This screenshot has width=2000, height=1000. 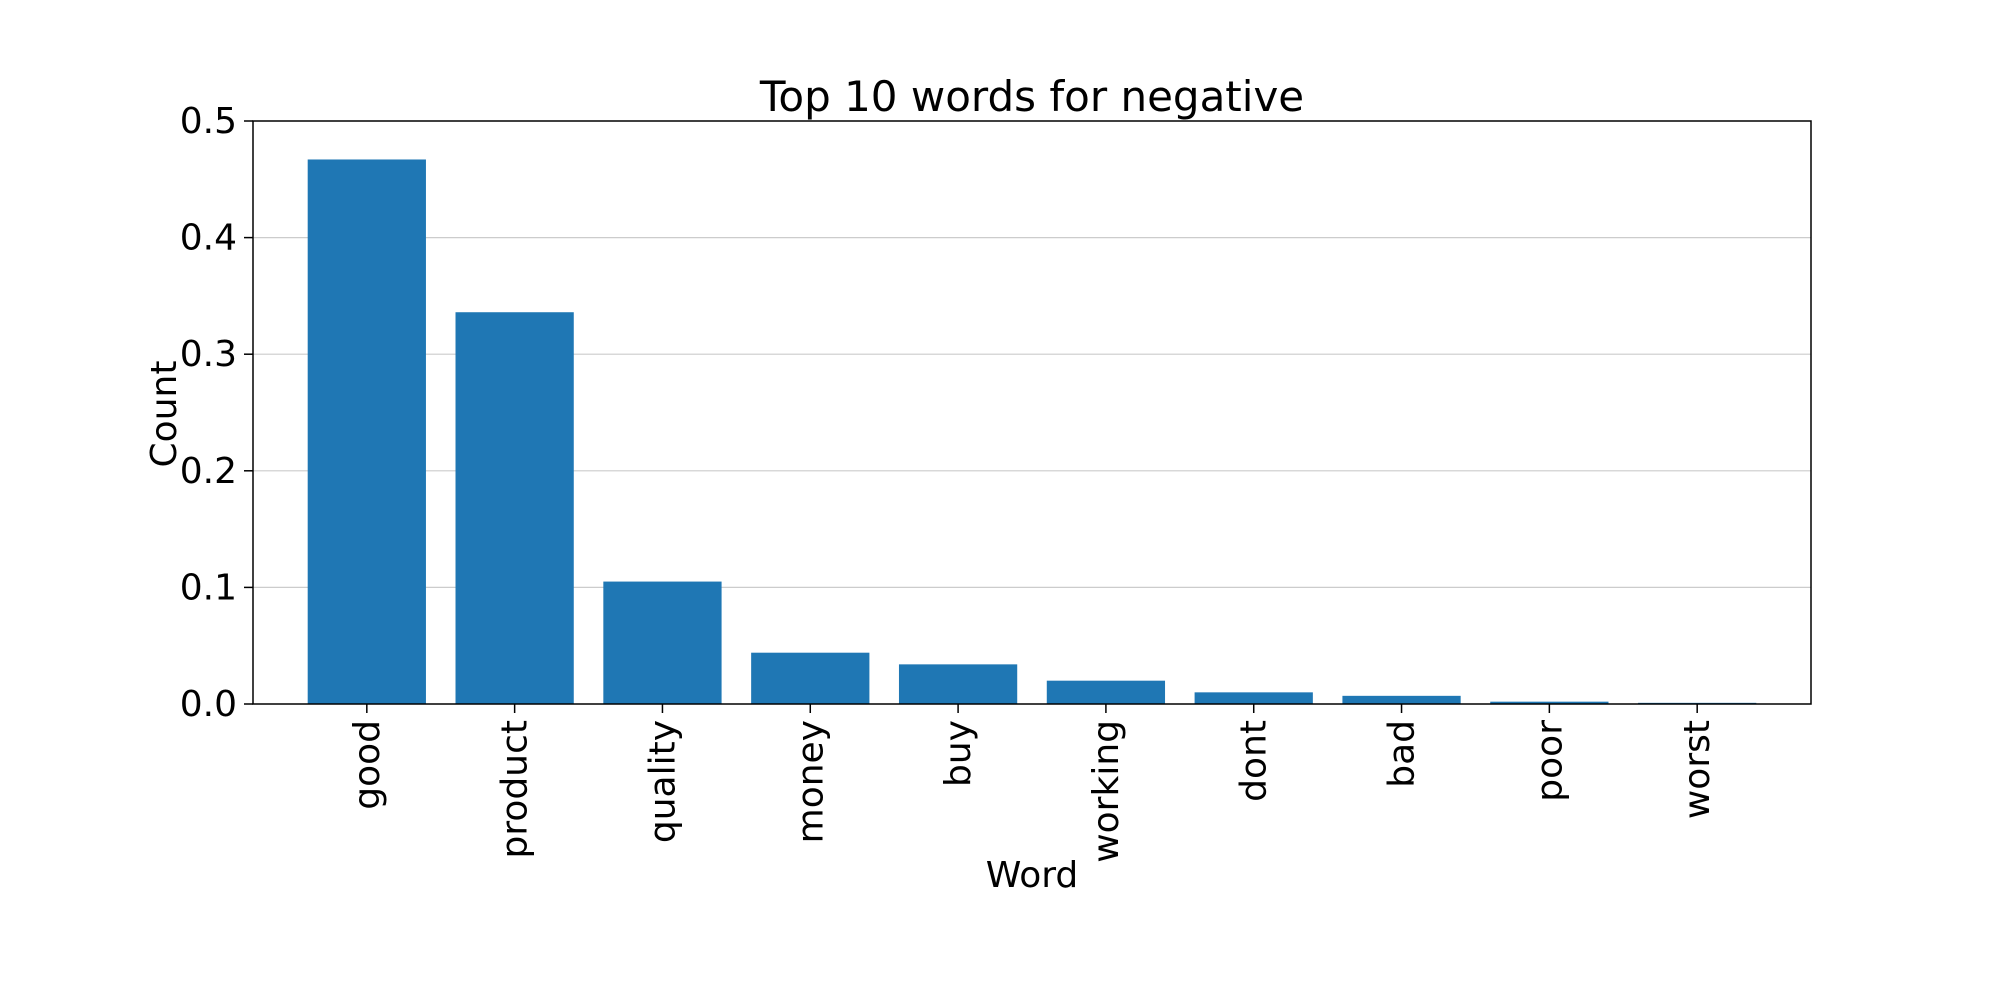 I want to click on y-tick-label: 0.1, so click(x=208, y=587).